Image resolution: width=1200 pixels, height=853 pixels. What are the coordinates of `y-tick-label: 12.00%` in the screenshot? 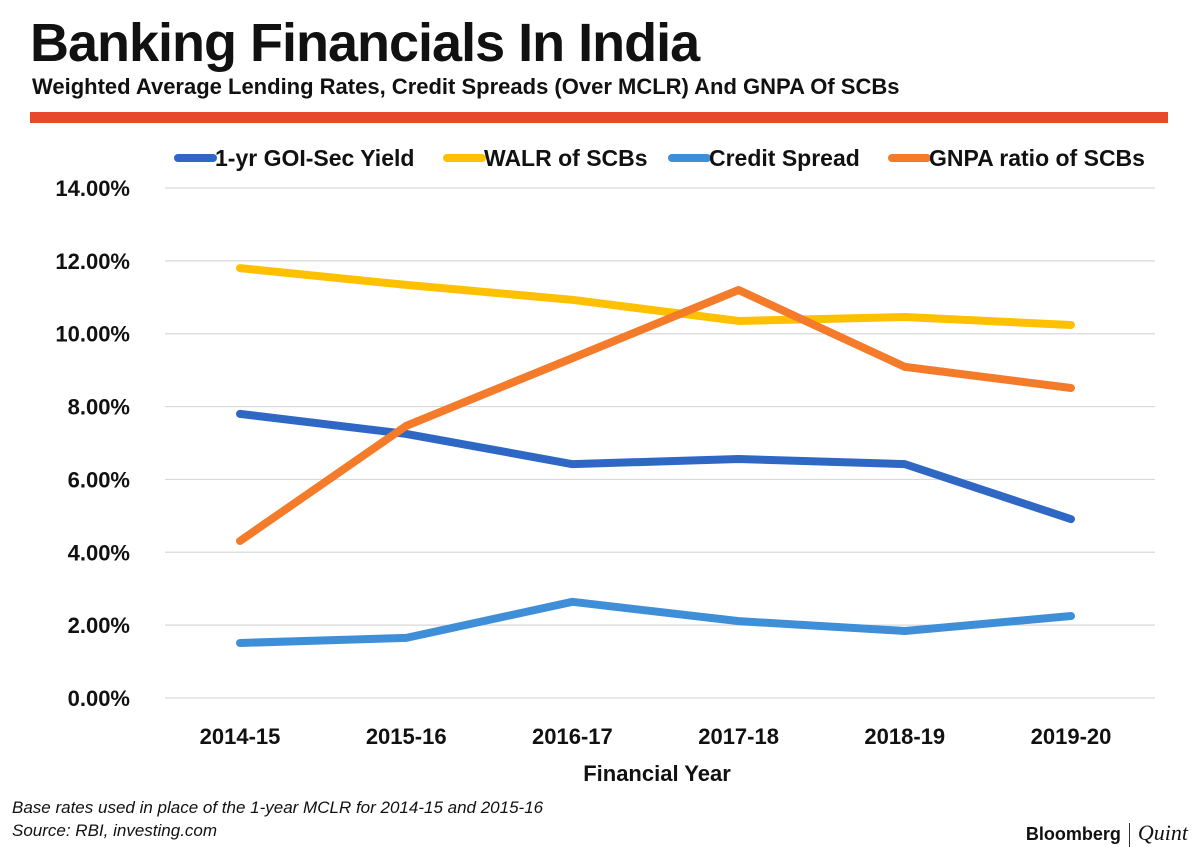 It's located at (92, 261).